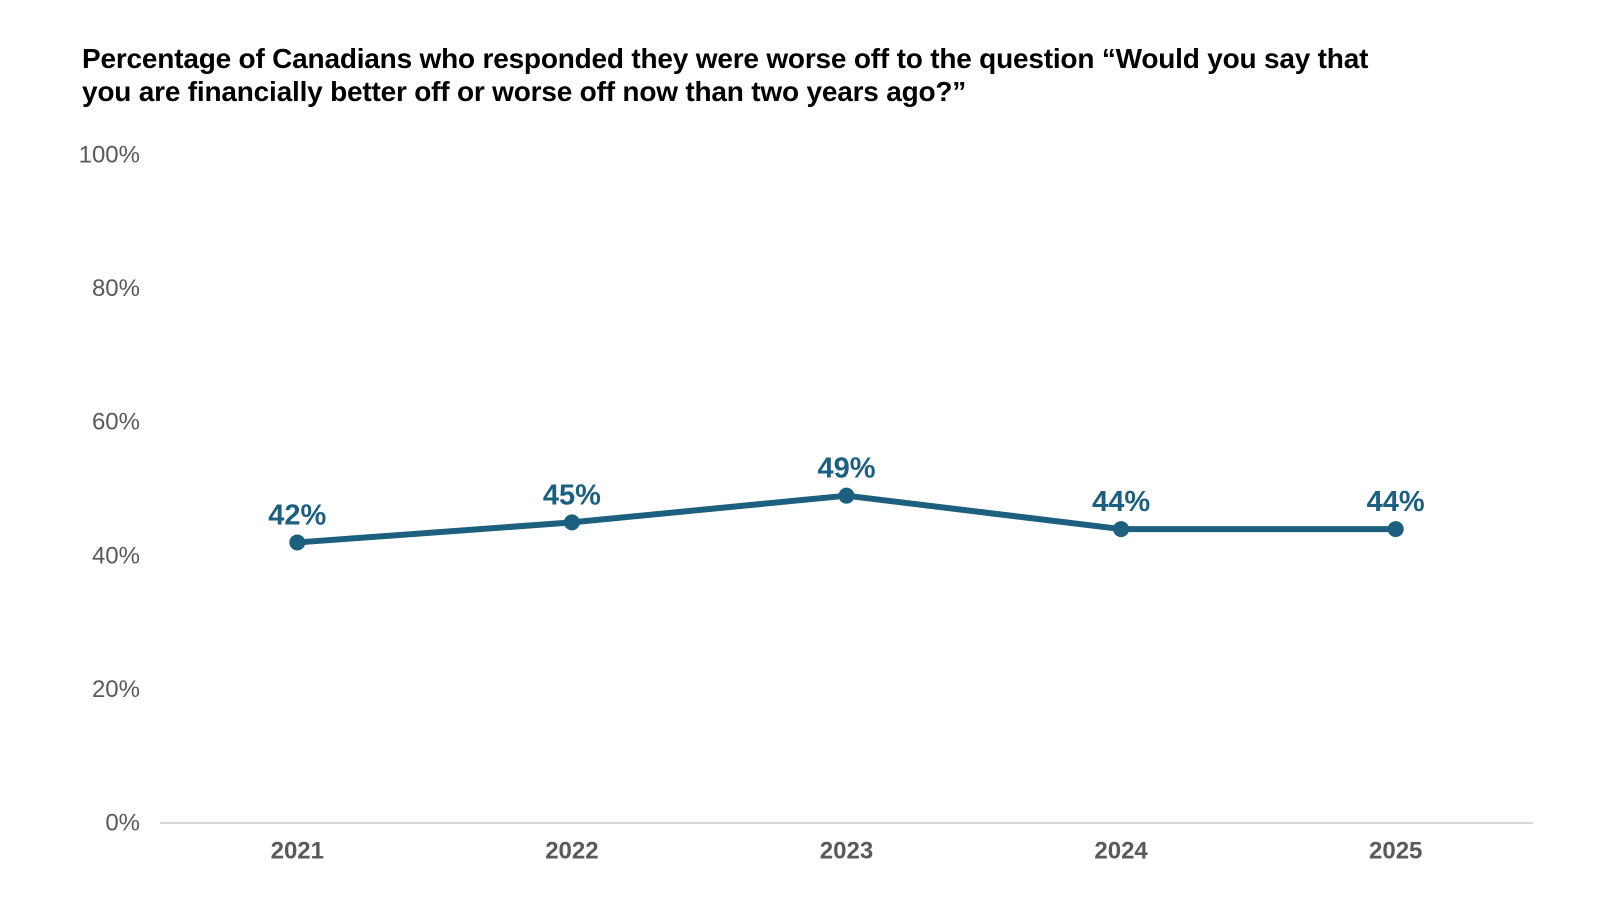 This screenshot has height=900, width=1600. Describe the element at coordinates (1121, 851) in the screenshot. I see `x-axis-tick-label: 2024` at that location.